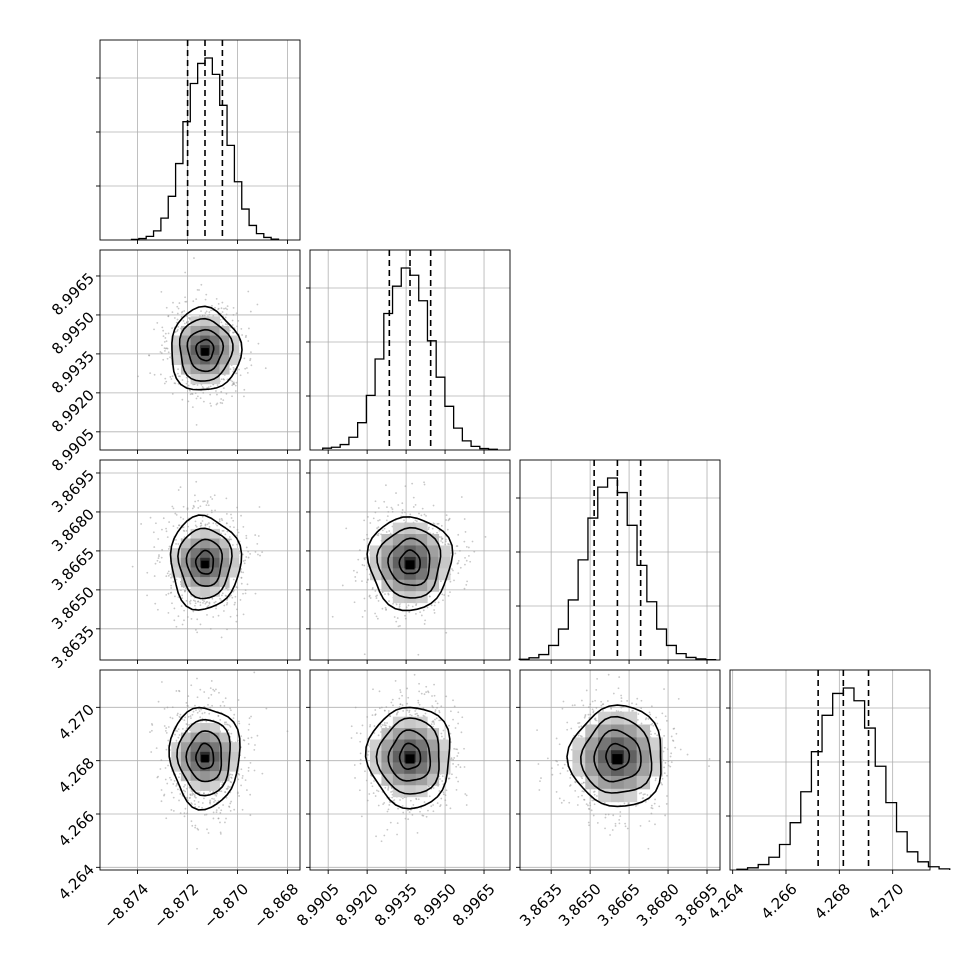 The height and width of the screenshot is (970, 970). What do you see at coordinates (410, 560) in the screenshot?
I see `panel-frame` at bounding box center [410, 560].